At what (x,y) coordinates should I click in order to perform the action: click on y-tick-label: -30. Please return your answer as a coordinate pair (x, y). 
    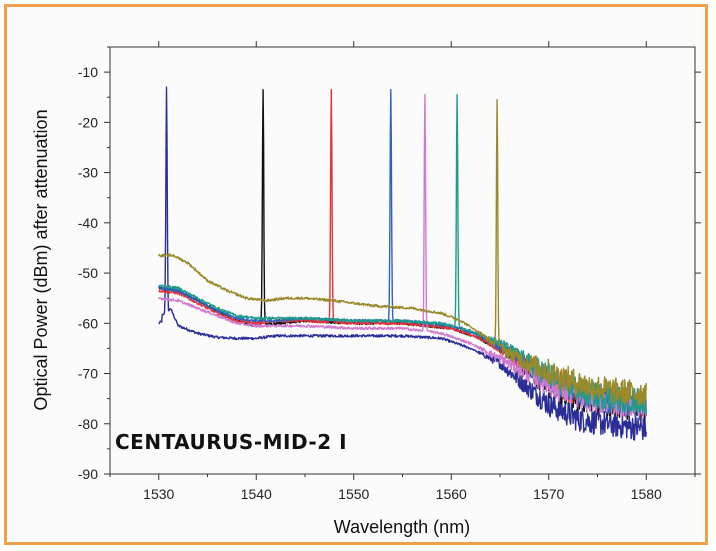
    Looking at the image, I should click on (88, 173).